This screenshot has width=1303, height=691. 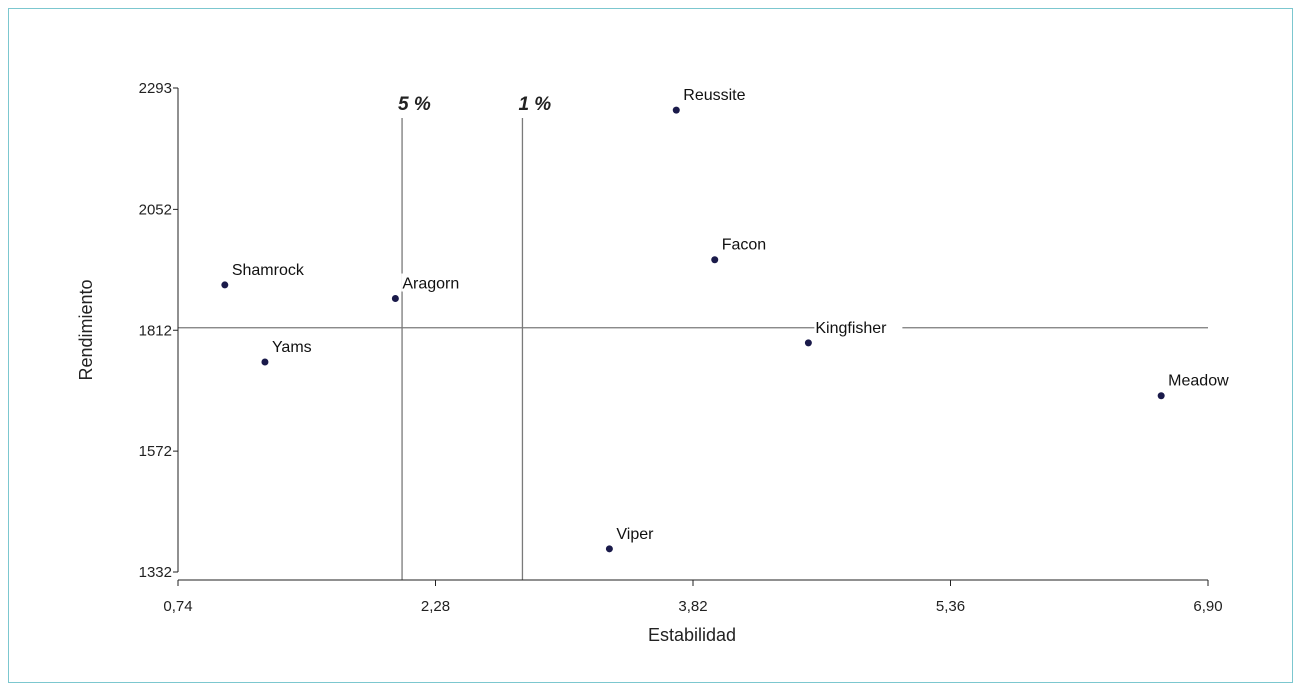 What do you see at coordinates (86, 329) in the screenshot?
I see `y-axis-title: Rendimiento` at bounding box center [86, 329].